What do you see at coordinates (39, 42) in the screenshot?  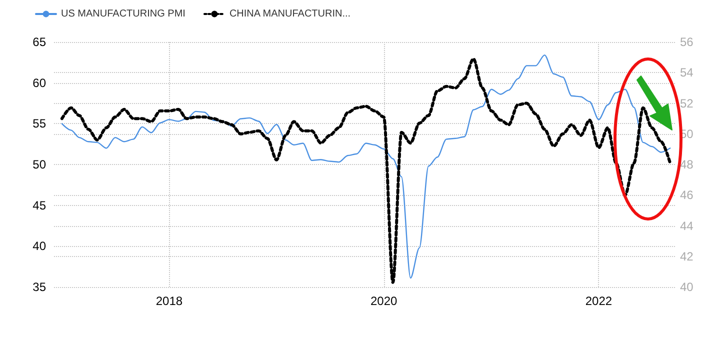 I see `y-tick-label: 65` at bounding box center [39, 42].